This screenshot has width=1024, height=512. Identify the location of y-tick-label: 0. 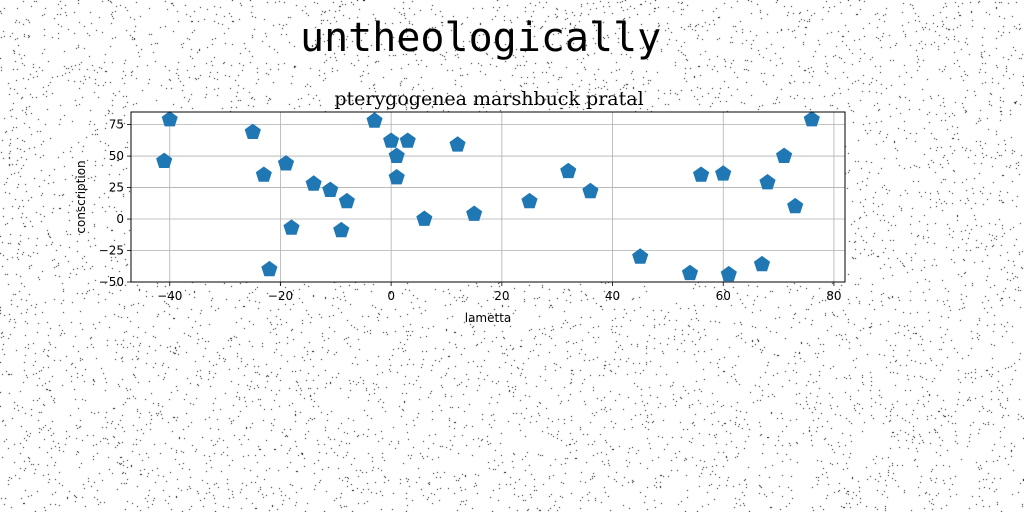
(120, 219).